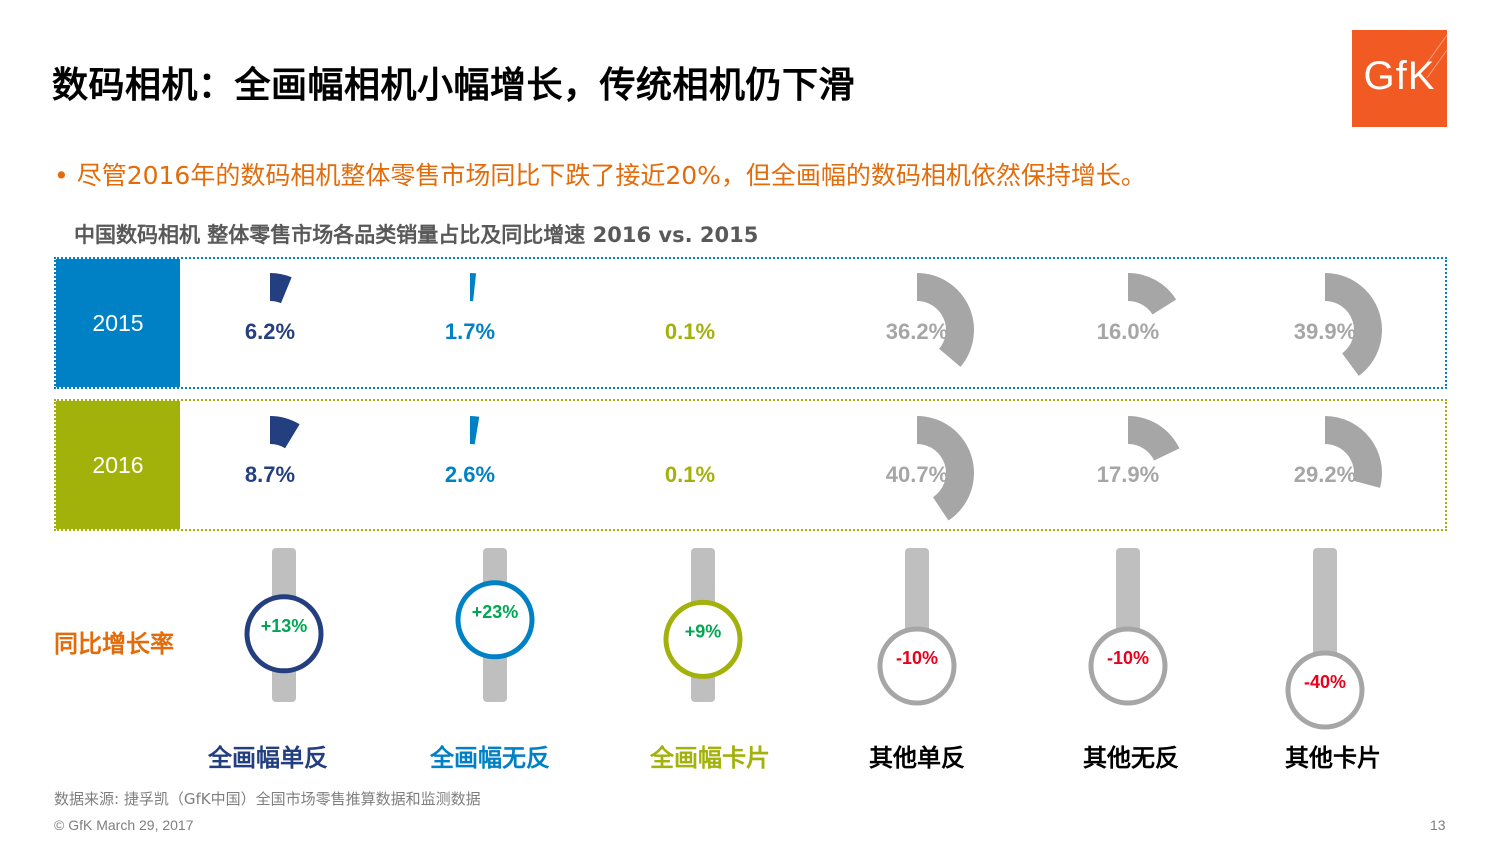 This screenshot has height=844, width=1500. Describe the element at coordinates (750, 465) in the screenshot. I see `row-2016: 2016` at that location.